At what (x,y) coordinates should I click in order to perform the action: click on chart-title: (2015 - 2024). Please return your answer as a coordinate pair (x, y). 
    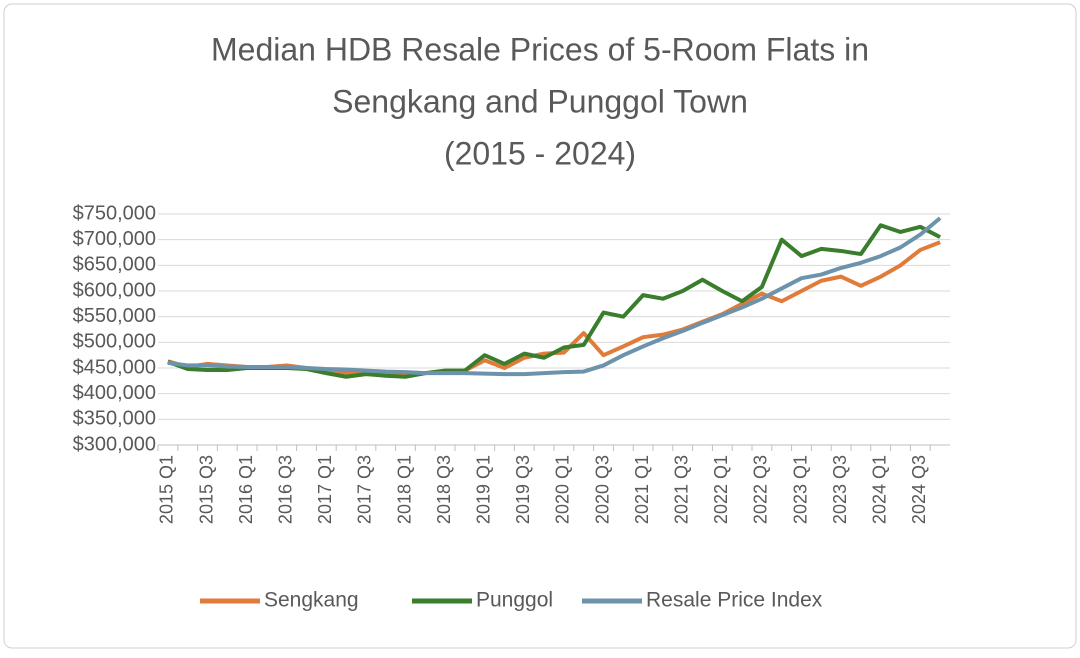
    Looking at the image, I should click on (540, 153).